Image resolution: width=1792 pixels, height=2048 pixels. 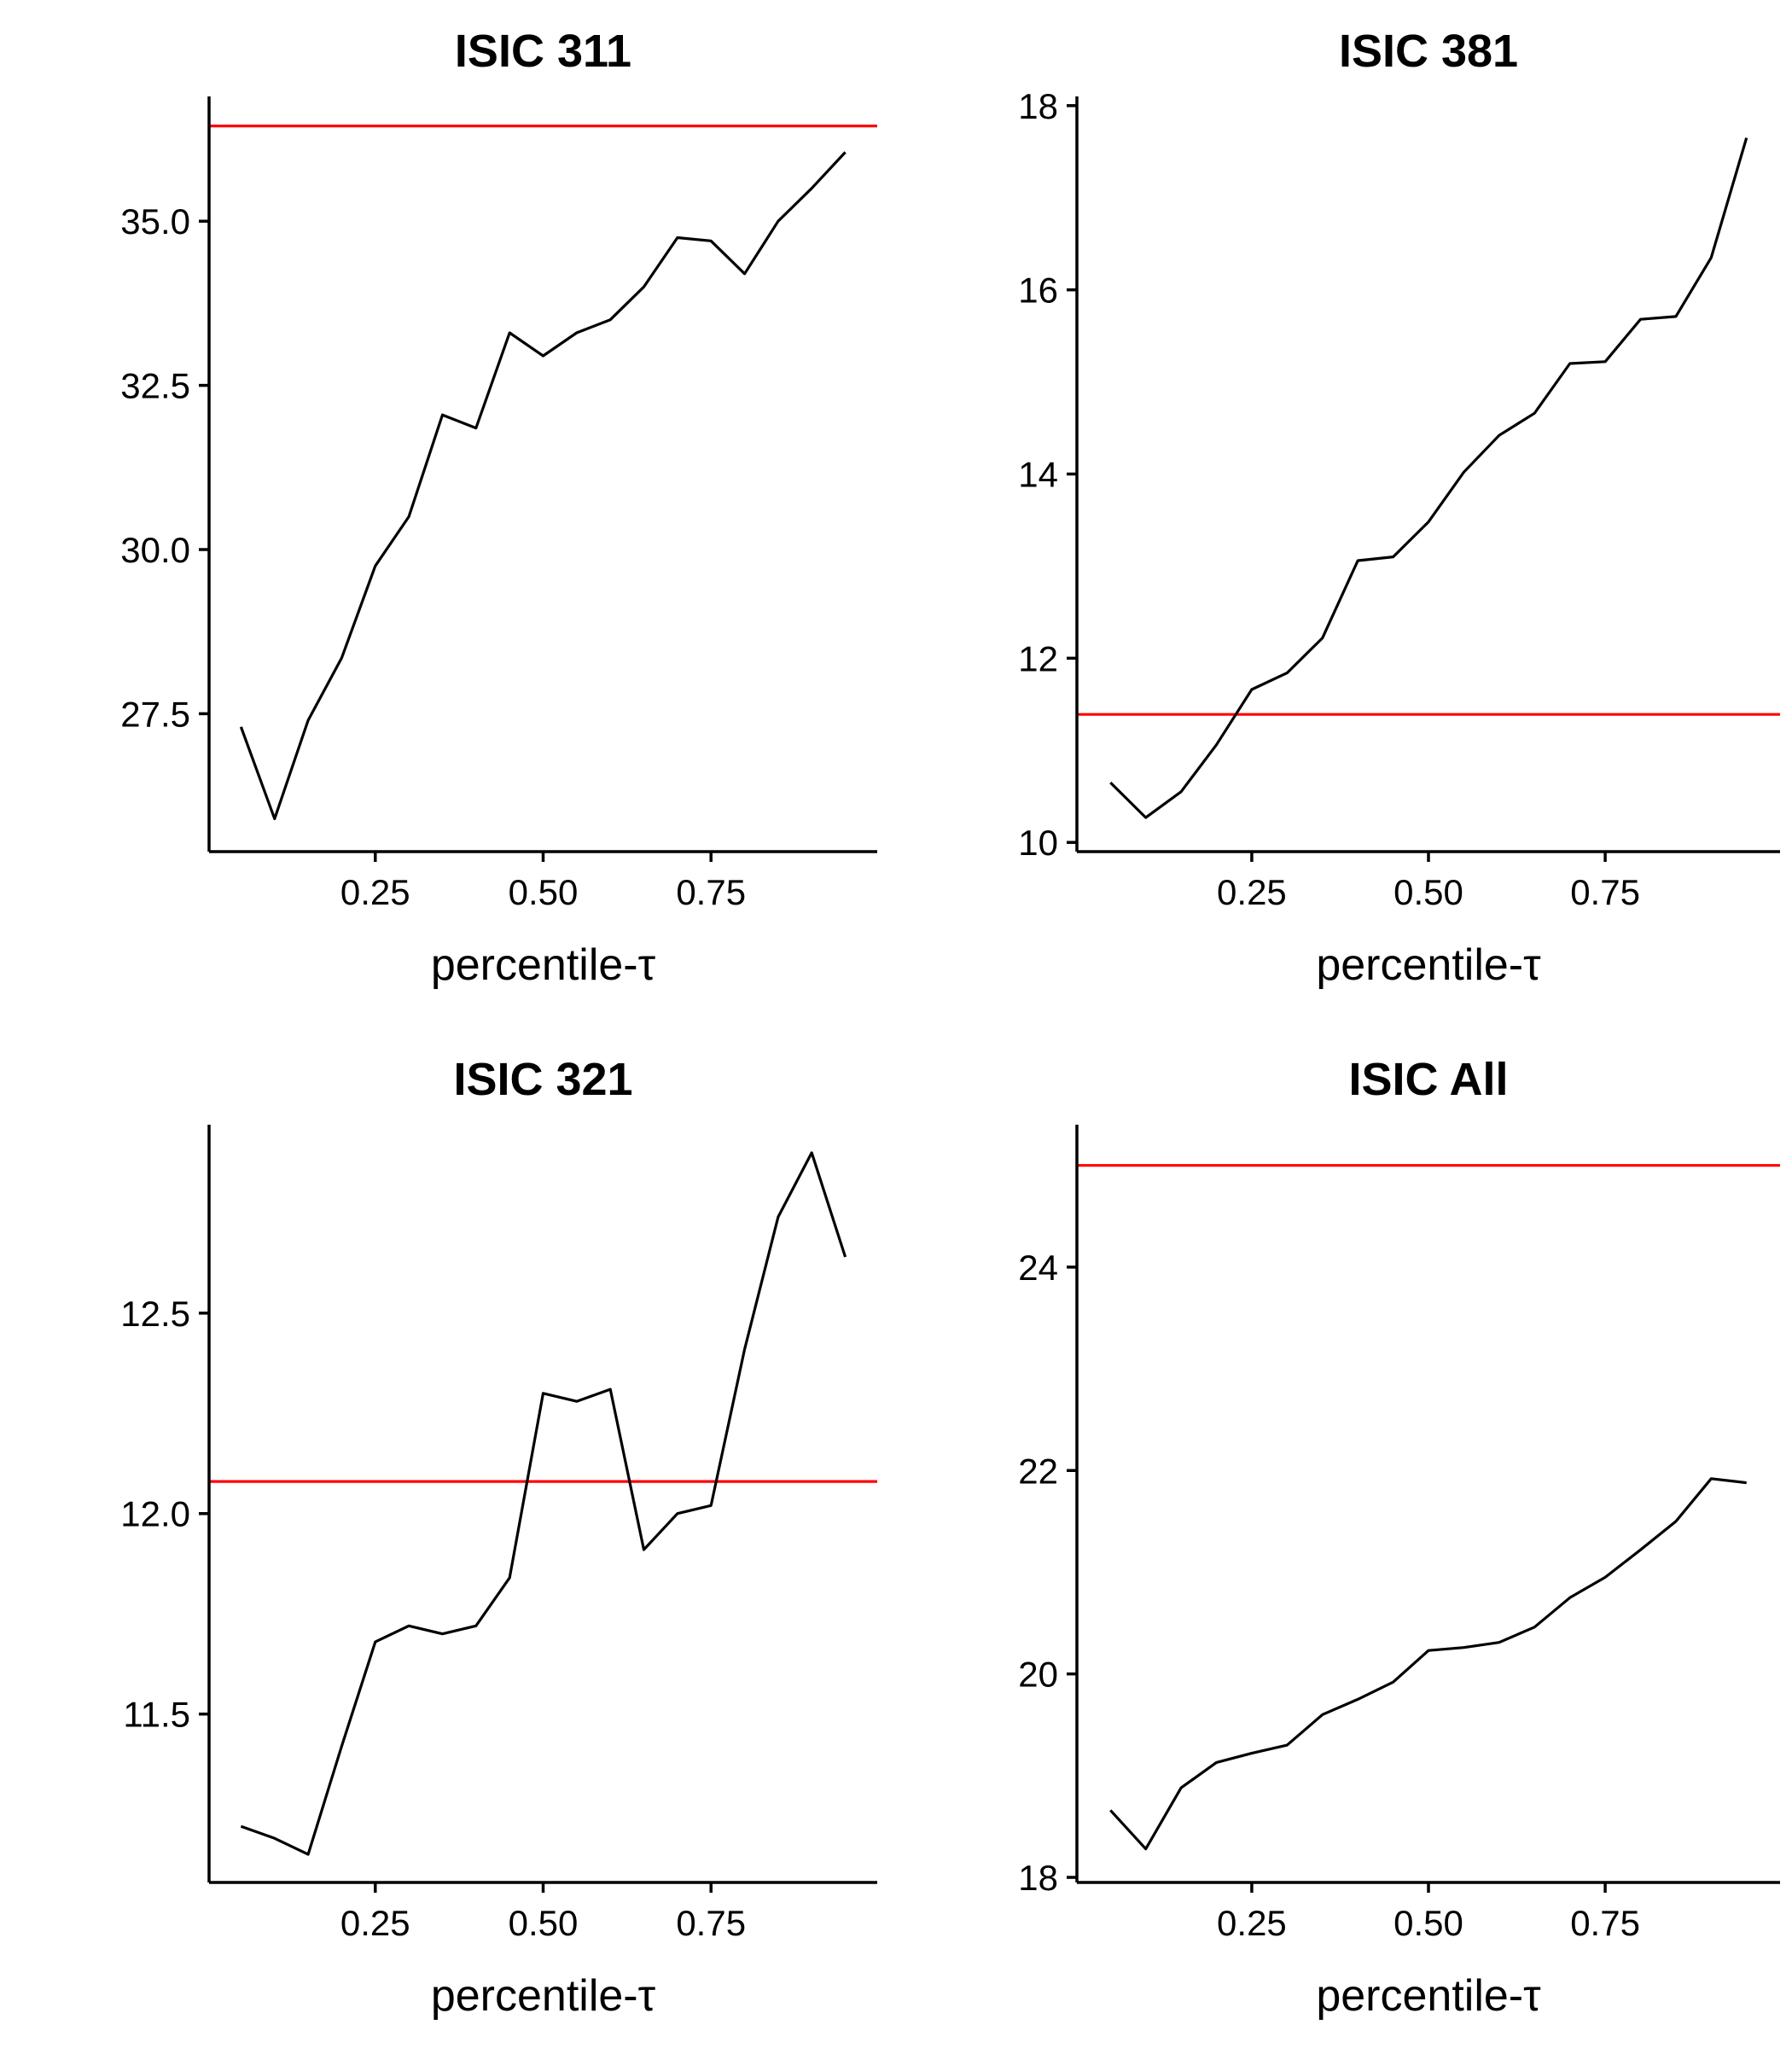 What do you see at coordinates (156, 1715) in the screenshot?
I see `y-tick-label: 11.5` at bounding box center [156, 1715].